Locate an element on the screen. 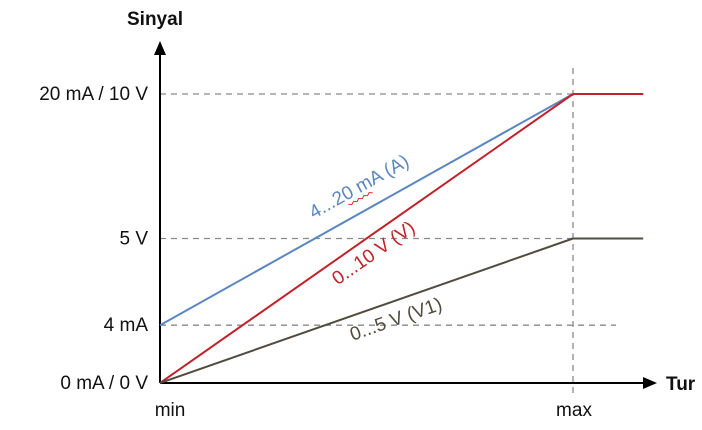 The width and height of the screenshot is (702, 430). x-axis-arrowhead is located at coordinates (650, 383).